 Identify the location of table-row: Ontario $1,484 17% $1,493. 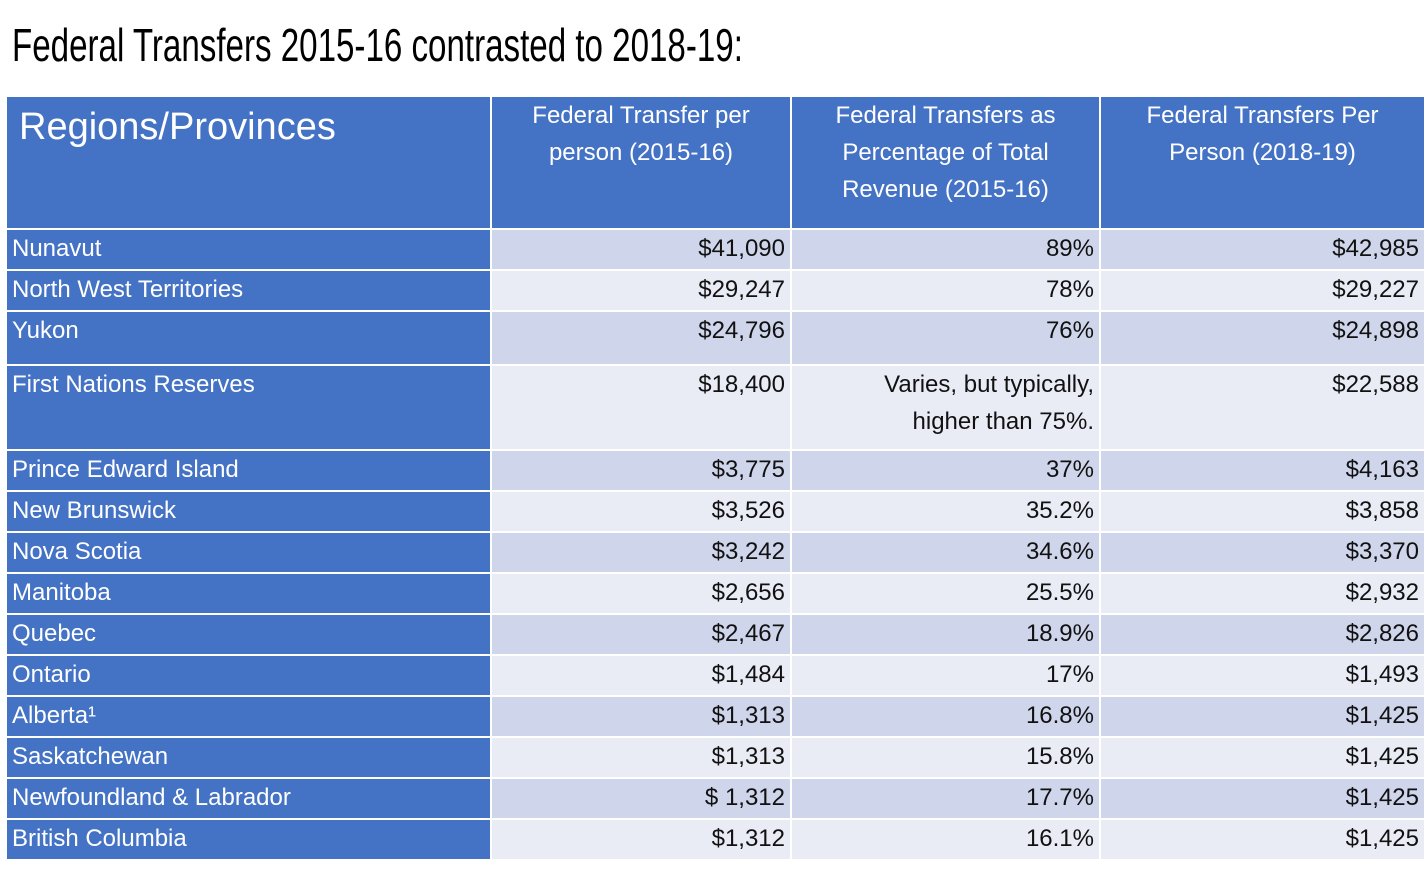
(715, 675).